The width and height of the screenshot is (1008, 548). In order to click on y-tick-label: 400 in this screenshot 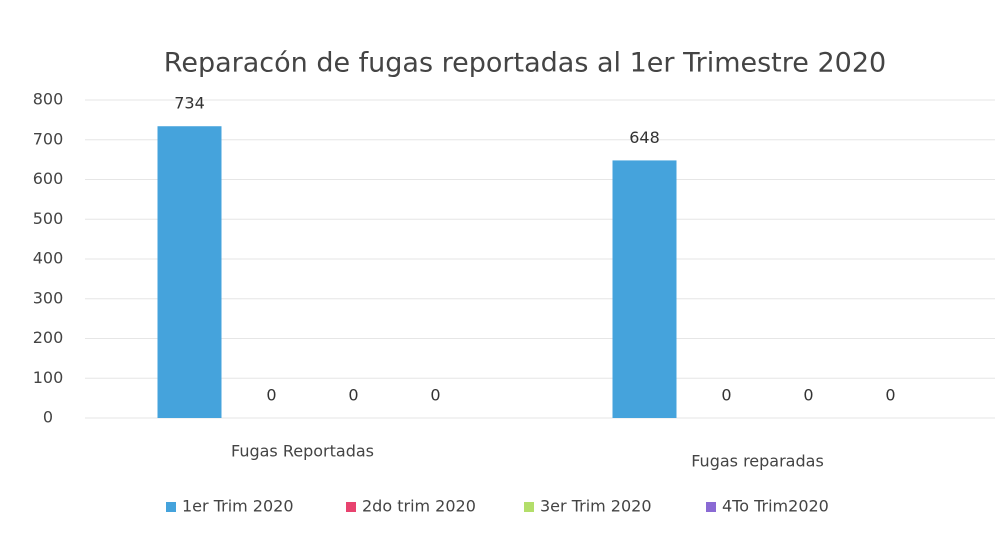, I will do `click(48, 258)`.